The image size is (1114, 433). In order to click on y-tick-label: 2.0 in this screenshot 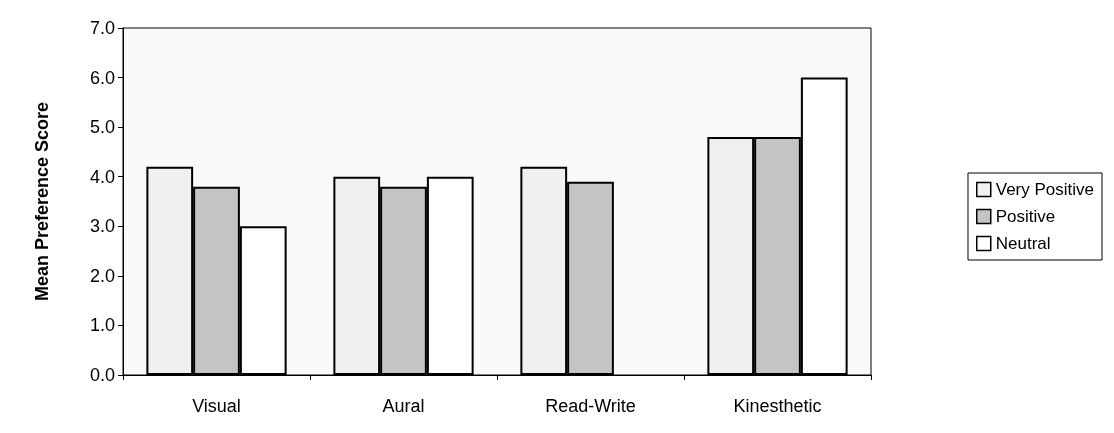, I will do `click(102, 275)`.